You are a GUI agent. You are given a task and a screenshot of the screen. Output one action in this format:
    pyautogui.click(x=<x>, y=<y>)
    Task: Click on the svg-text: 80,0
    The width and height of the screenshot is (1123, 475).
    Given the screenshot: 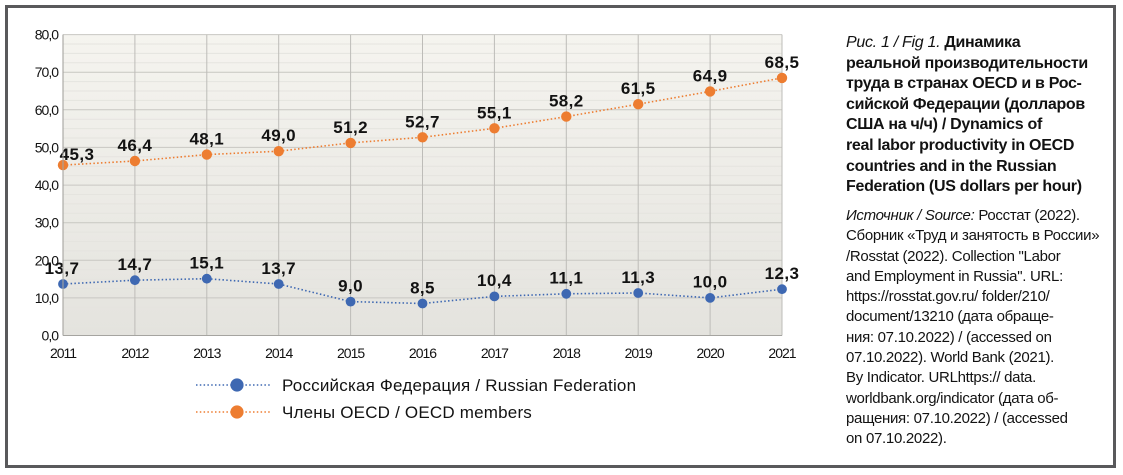 What is the action you would take?
    pyautogui.click(x=47, y=35)
    